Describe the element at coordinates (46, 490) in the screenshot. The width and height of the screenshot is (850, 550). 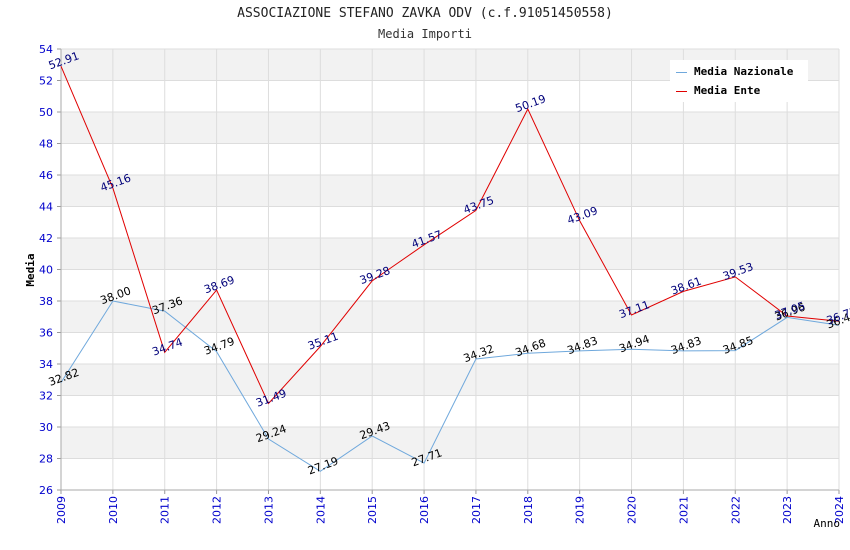
I see `y-tick-label: 26` at that location.